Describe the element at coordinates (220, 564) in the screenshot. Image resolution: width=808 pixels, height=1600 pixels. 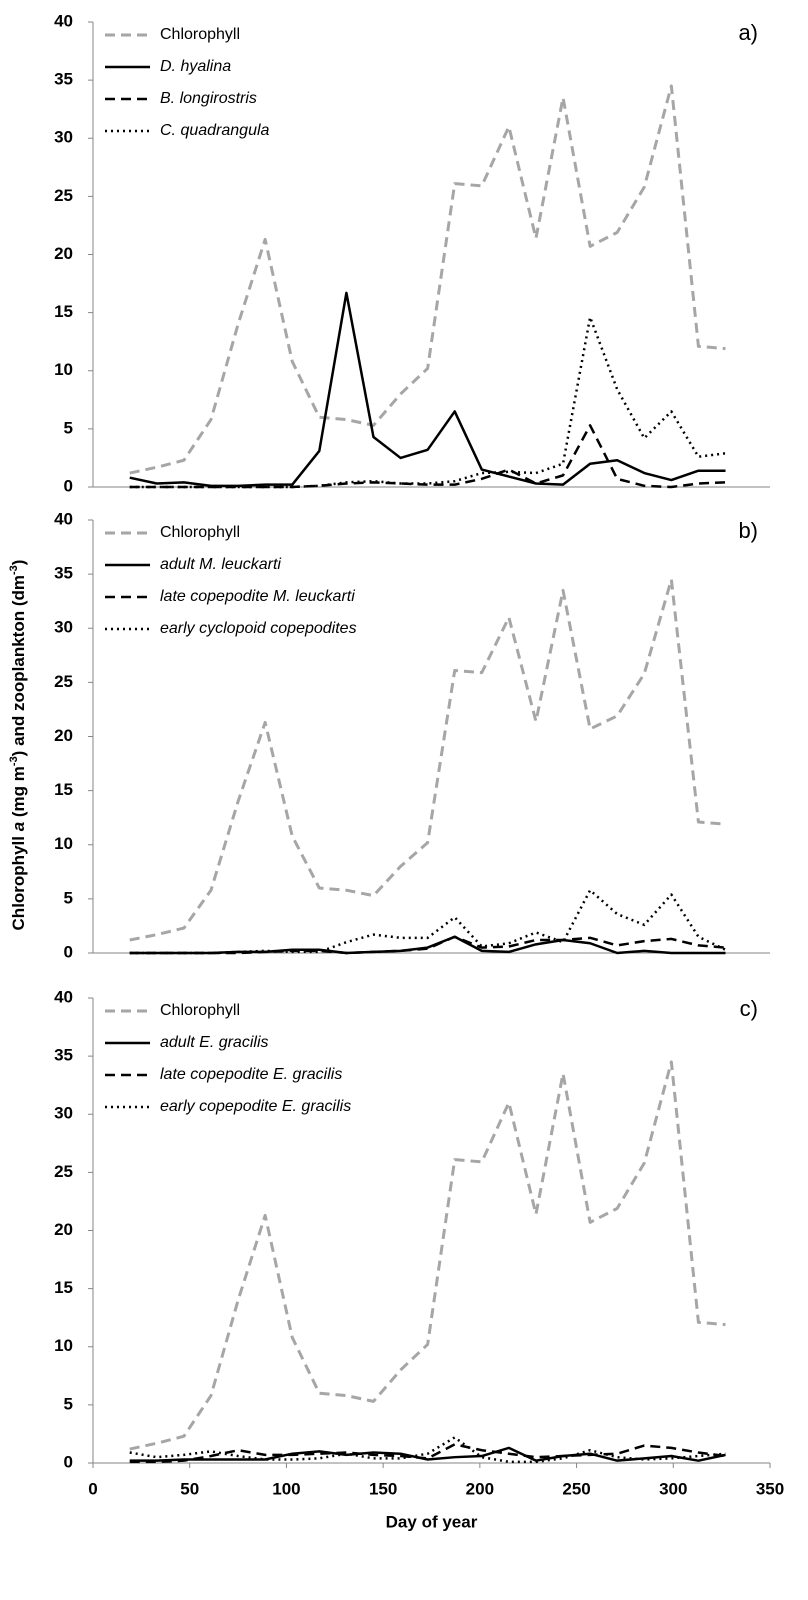
I see `legend-label: adult M. leuckarti` at that location.